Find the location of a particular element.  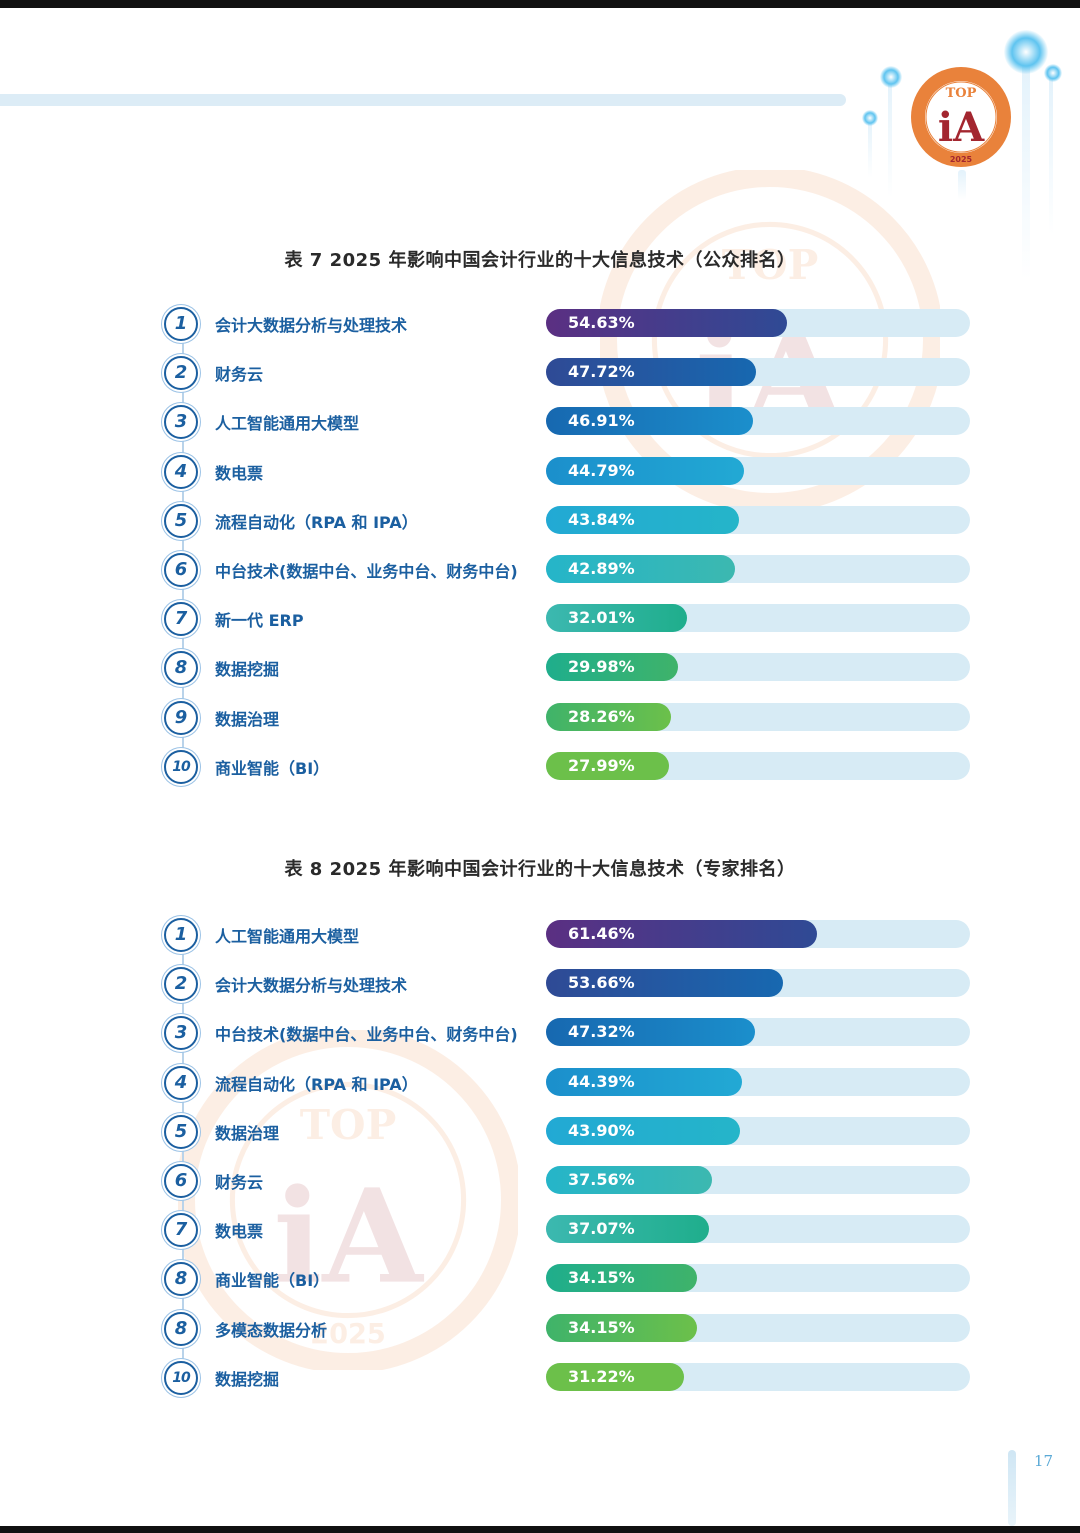

bar-track: 54.63% is located at coordinates (758, 323).